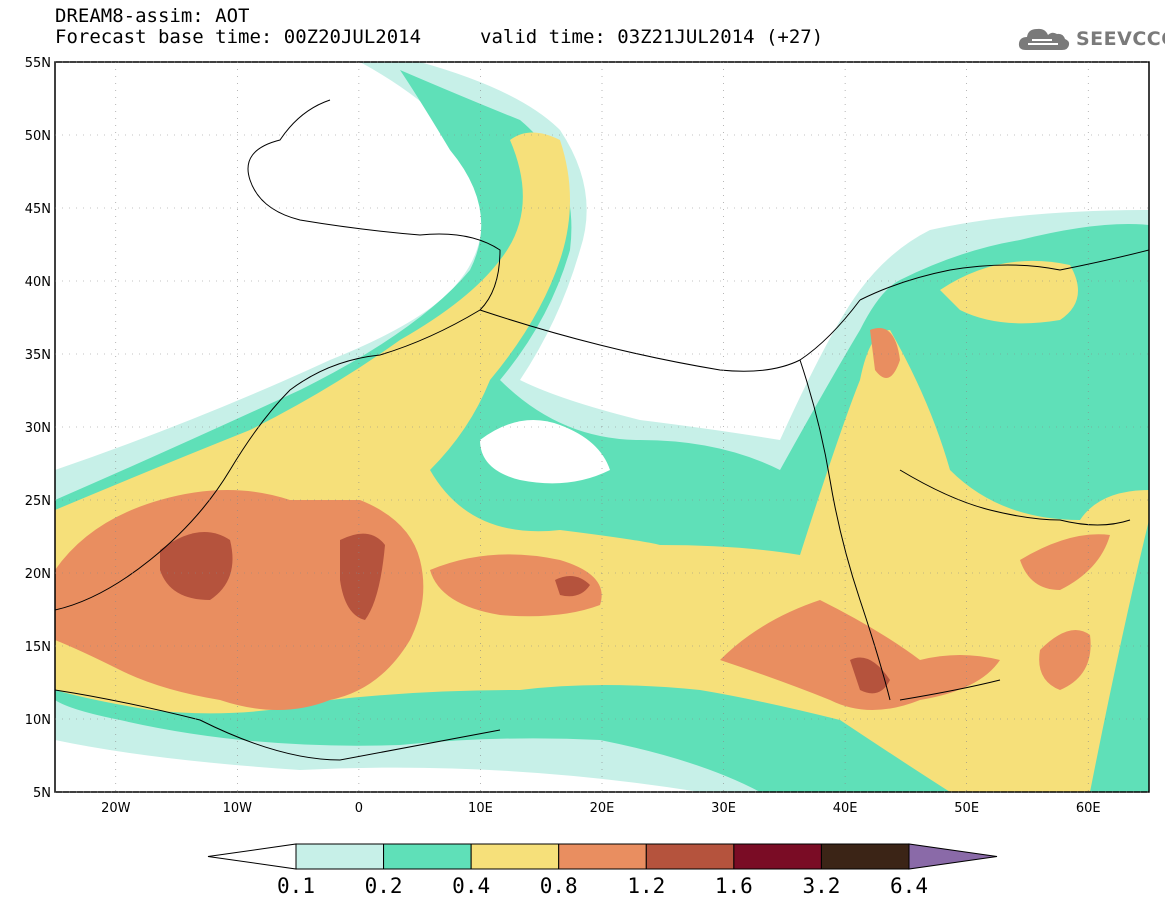  Describe the element at coordinates (1120, 39) in the screenshot. I see `logo-text: SEEVCCC` at that location.